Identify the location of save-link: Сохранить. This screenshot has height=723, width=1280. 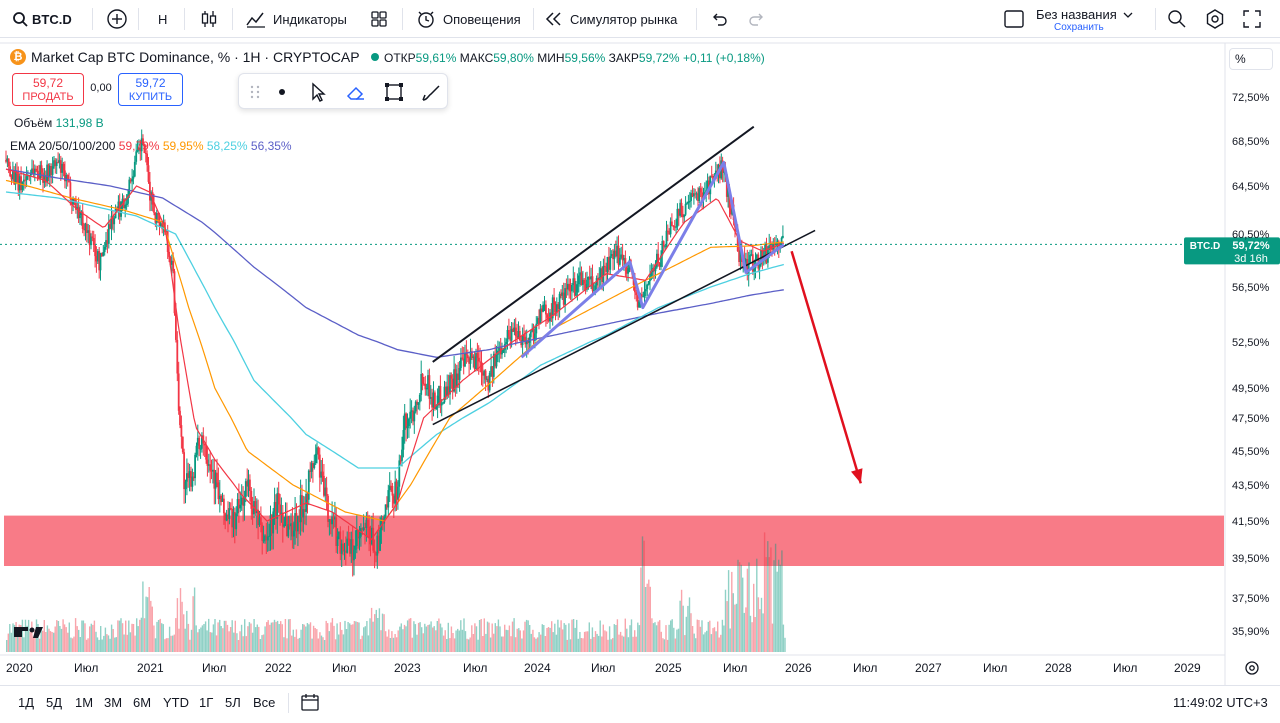
(1079, 27).